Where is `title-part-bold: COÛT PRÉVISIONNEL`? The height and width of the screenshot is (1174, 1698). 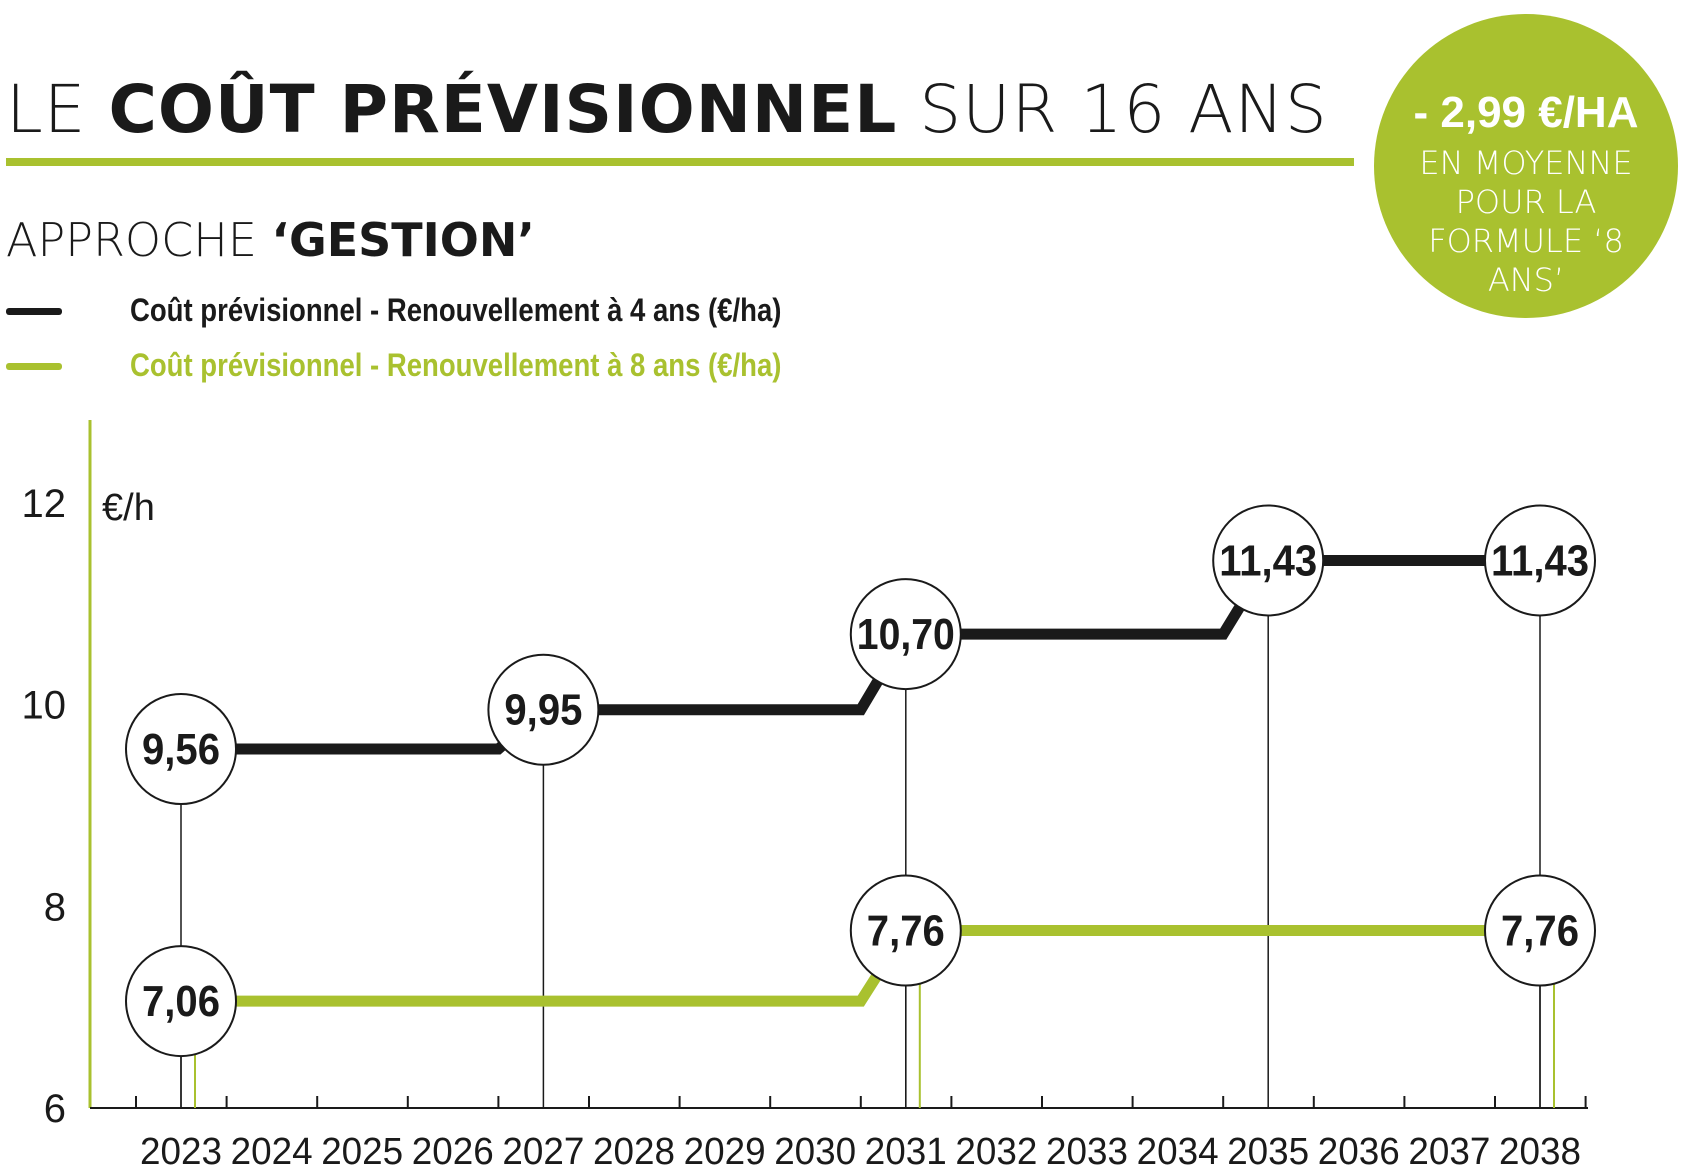
title-part-bold: COÛT PRÉVISIONNEL is located at coordinates (503, 109).